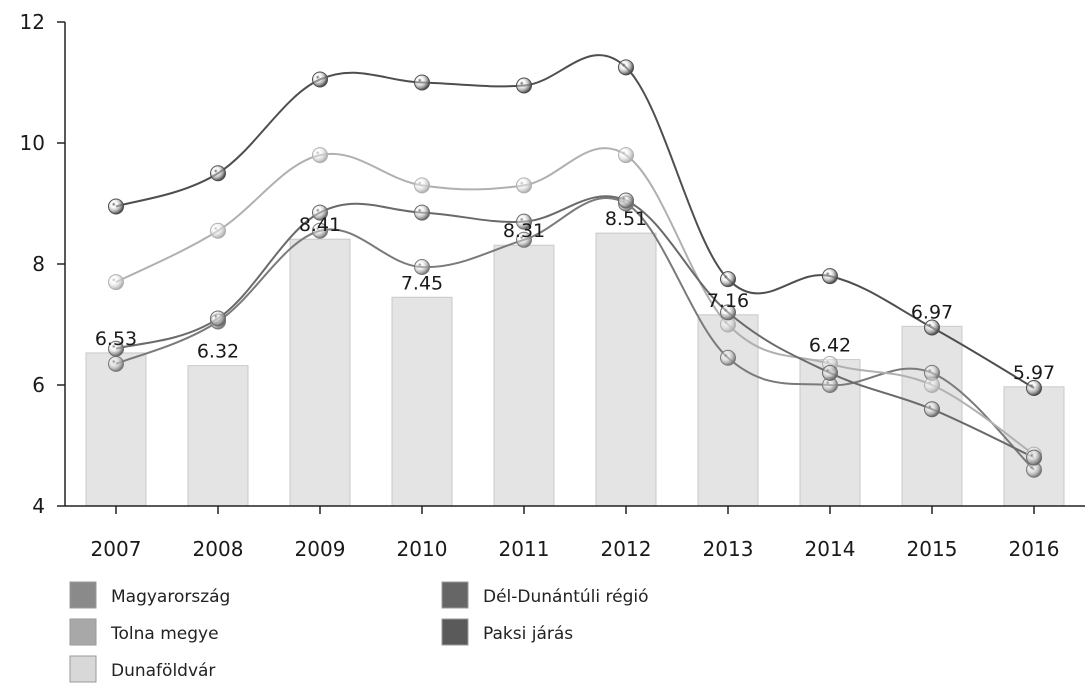 This screenshot has height=697, width=1088. Describe the element at coordinates (626, 549) in the screenshot. I see `x-tick-label: 2012` at that location.